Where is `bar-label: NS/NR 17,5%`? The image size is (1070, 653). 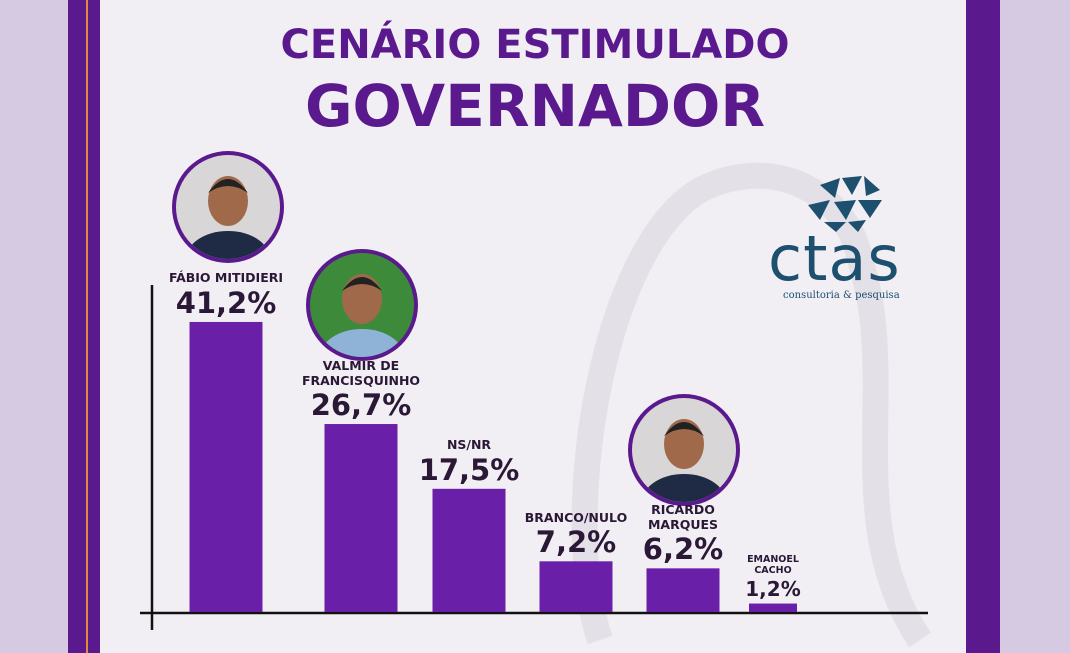 bar-label: NS/NR 17,5% is located at coordinates (469, 462).